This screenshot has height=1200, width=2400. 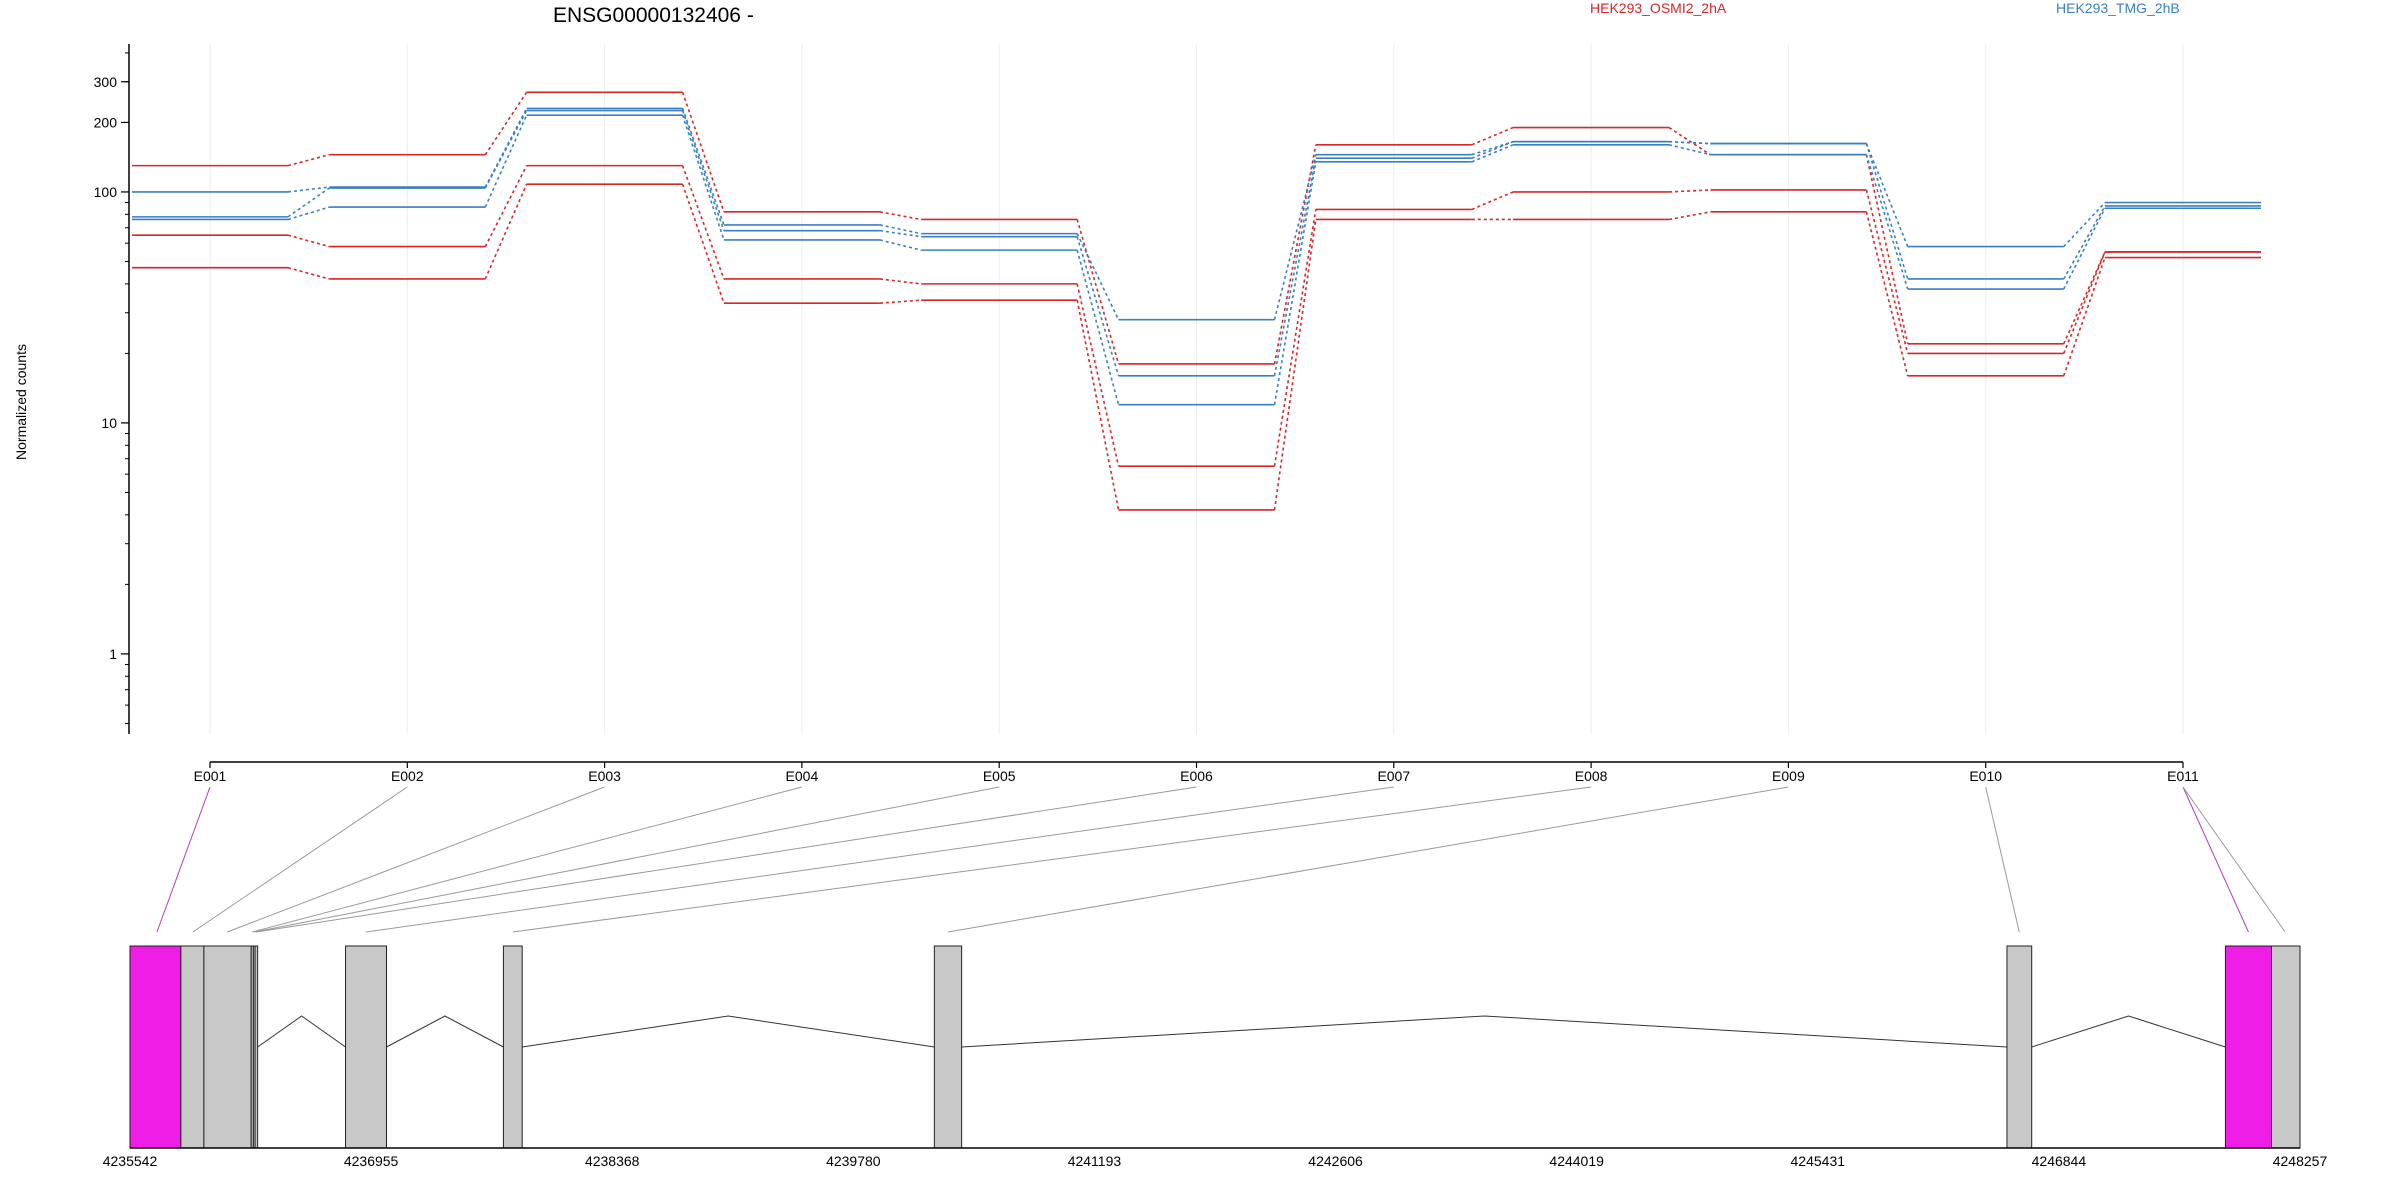 What do you see at coordinates (106, 192) in the screenshot?
I see `y-tick-label-100: 100` at bounding box center [106, 192].